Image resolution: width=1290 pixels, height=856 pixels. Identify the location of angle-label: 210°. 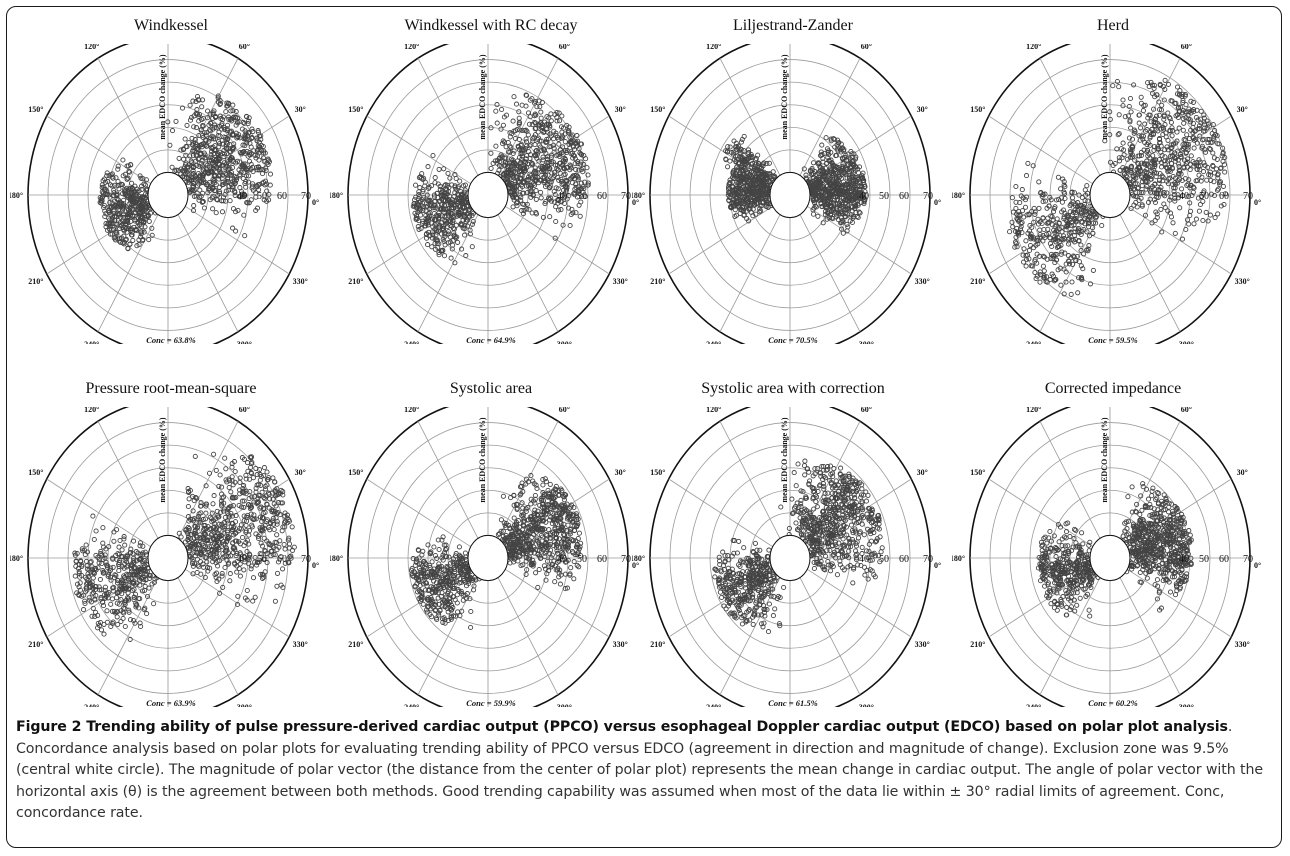
(657, 281).